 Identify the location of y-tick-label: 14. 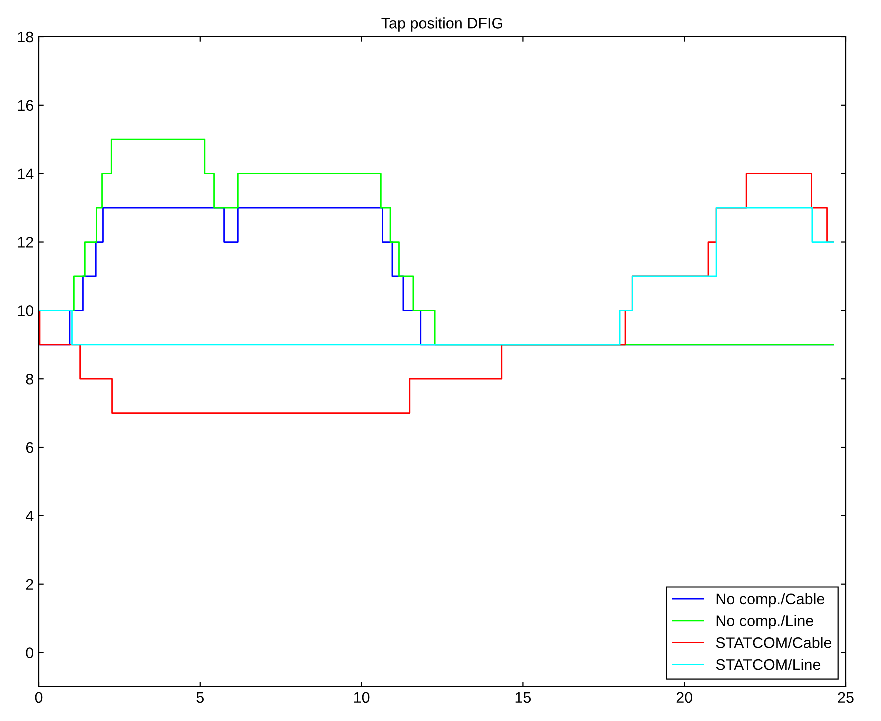
(26, 174).